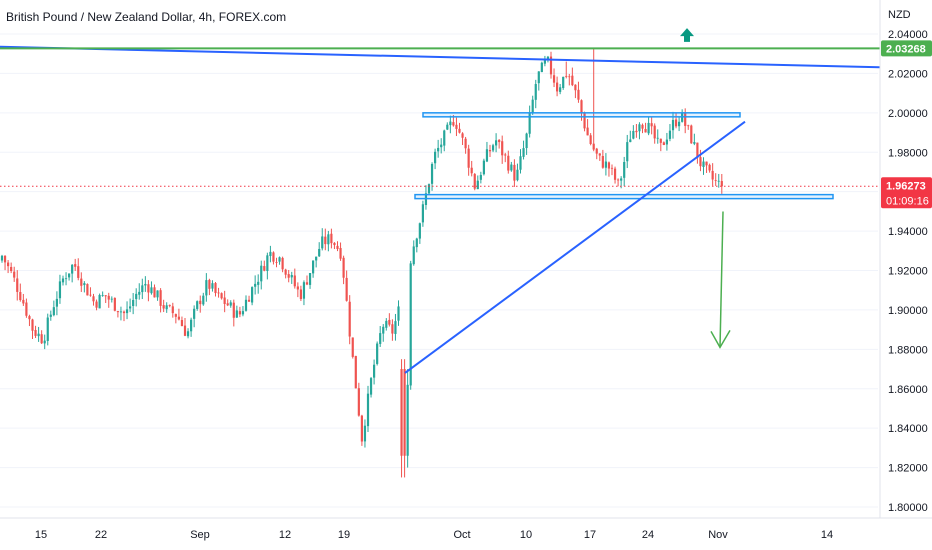 This screenshot has width=932, height=550. What do you see at coordinates (908, 390) in the screenshot?
I see `y-tick-label: 1.86000` at bounding box center [908, 390].